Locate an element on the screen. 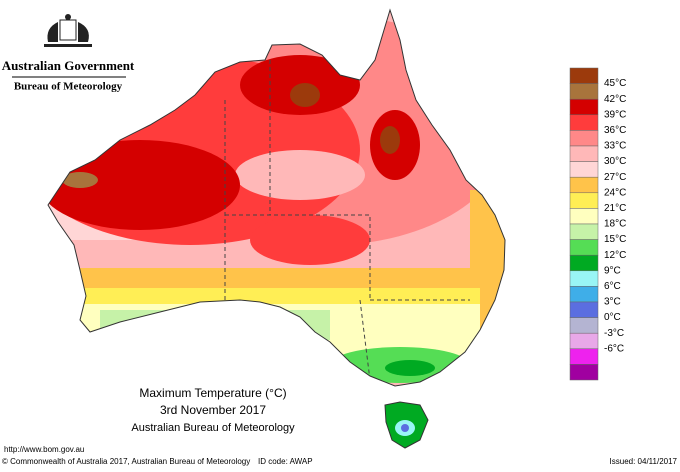 This screenshot has width=680, height=472. legend-label: 0°C is located at coordinates (612, 317).